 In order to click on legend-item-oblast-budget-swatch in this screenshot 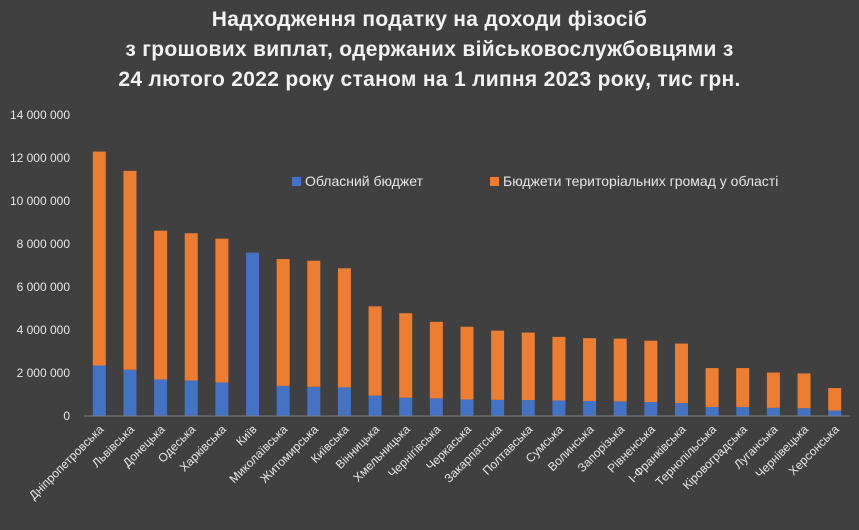, I will do `click(296, 181)`.